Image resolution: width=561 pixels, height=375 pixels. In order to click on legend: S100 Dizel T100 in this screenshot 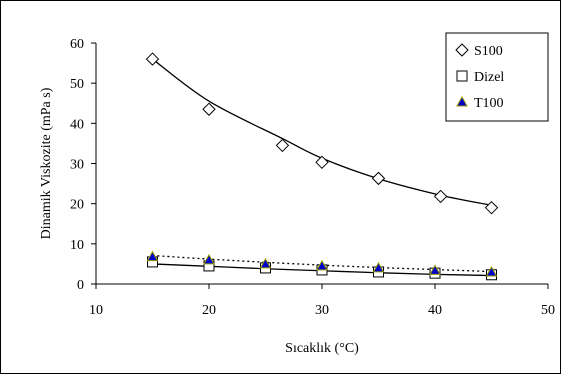, I will do `click(497, 77)`.